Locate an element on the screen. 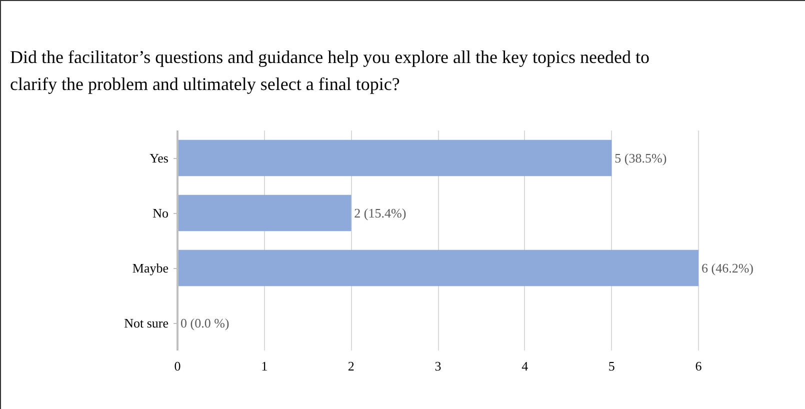 The height and width of the screenshot is (409, 805). y-tick-label: Yes is located at coordinates (159, 158).